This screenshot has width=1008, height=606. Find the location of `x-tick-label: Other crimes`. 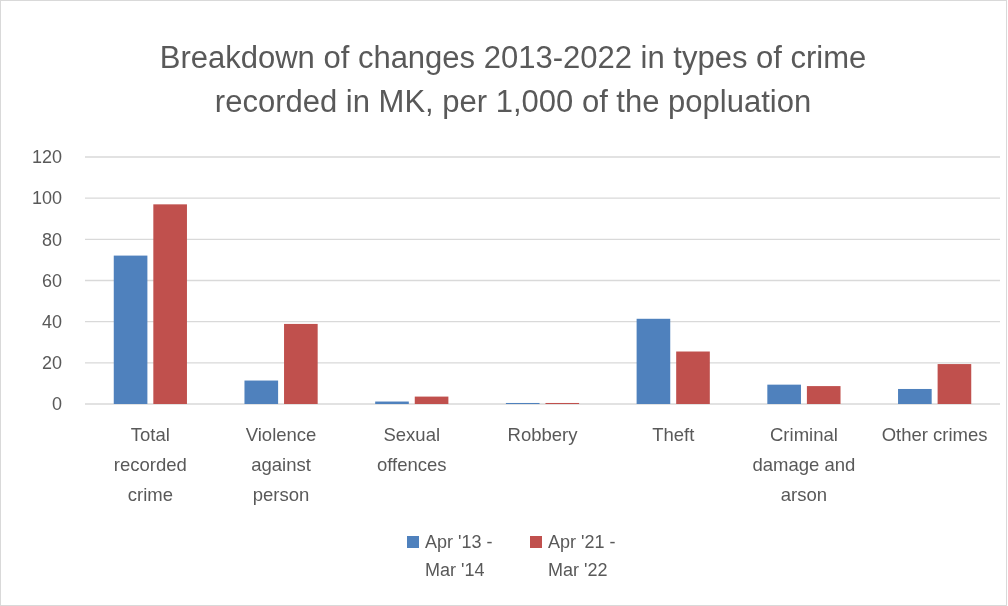

x-tick-label: Other crimes is located at coordinates (934, 434).